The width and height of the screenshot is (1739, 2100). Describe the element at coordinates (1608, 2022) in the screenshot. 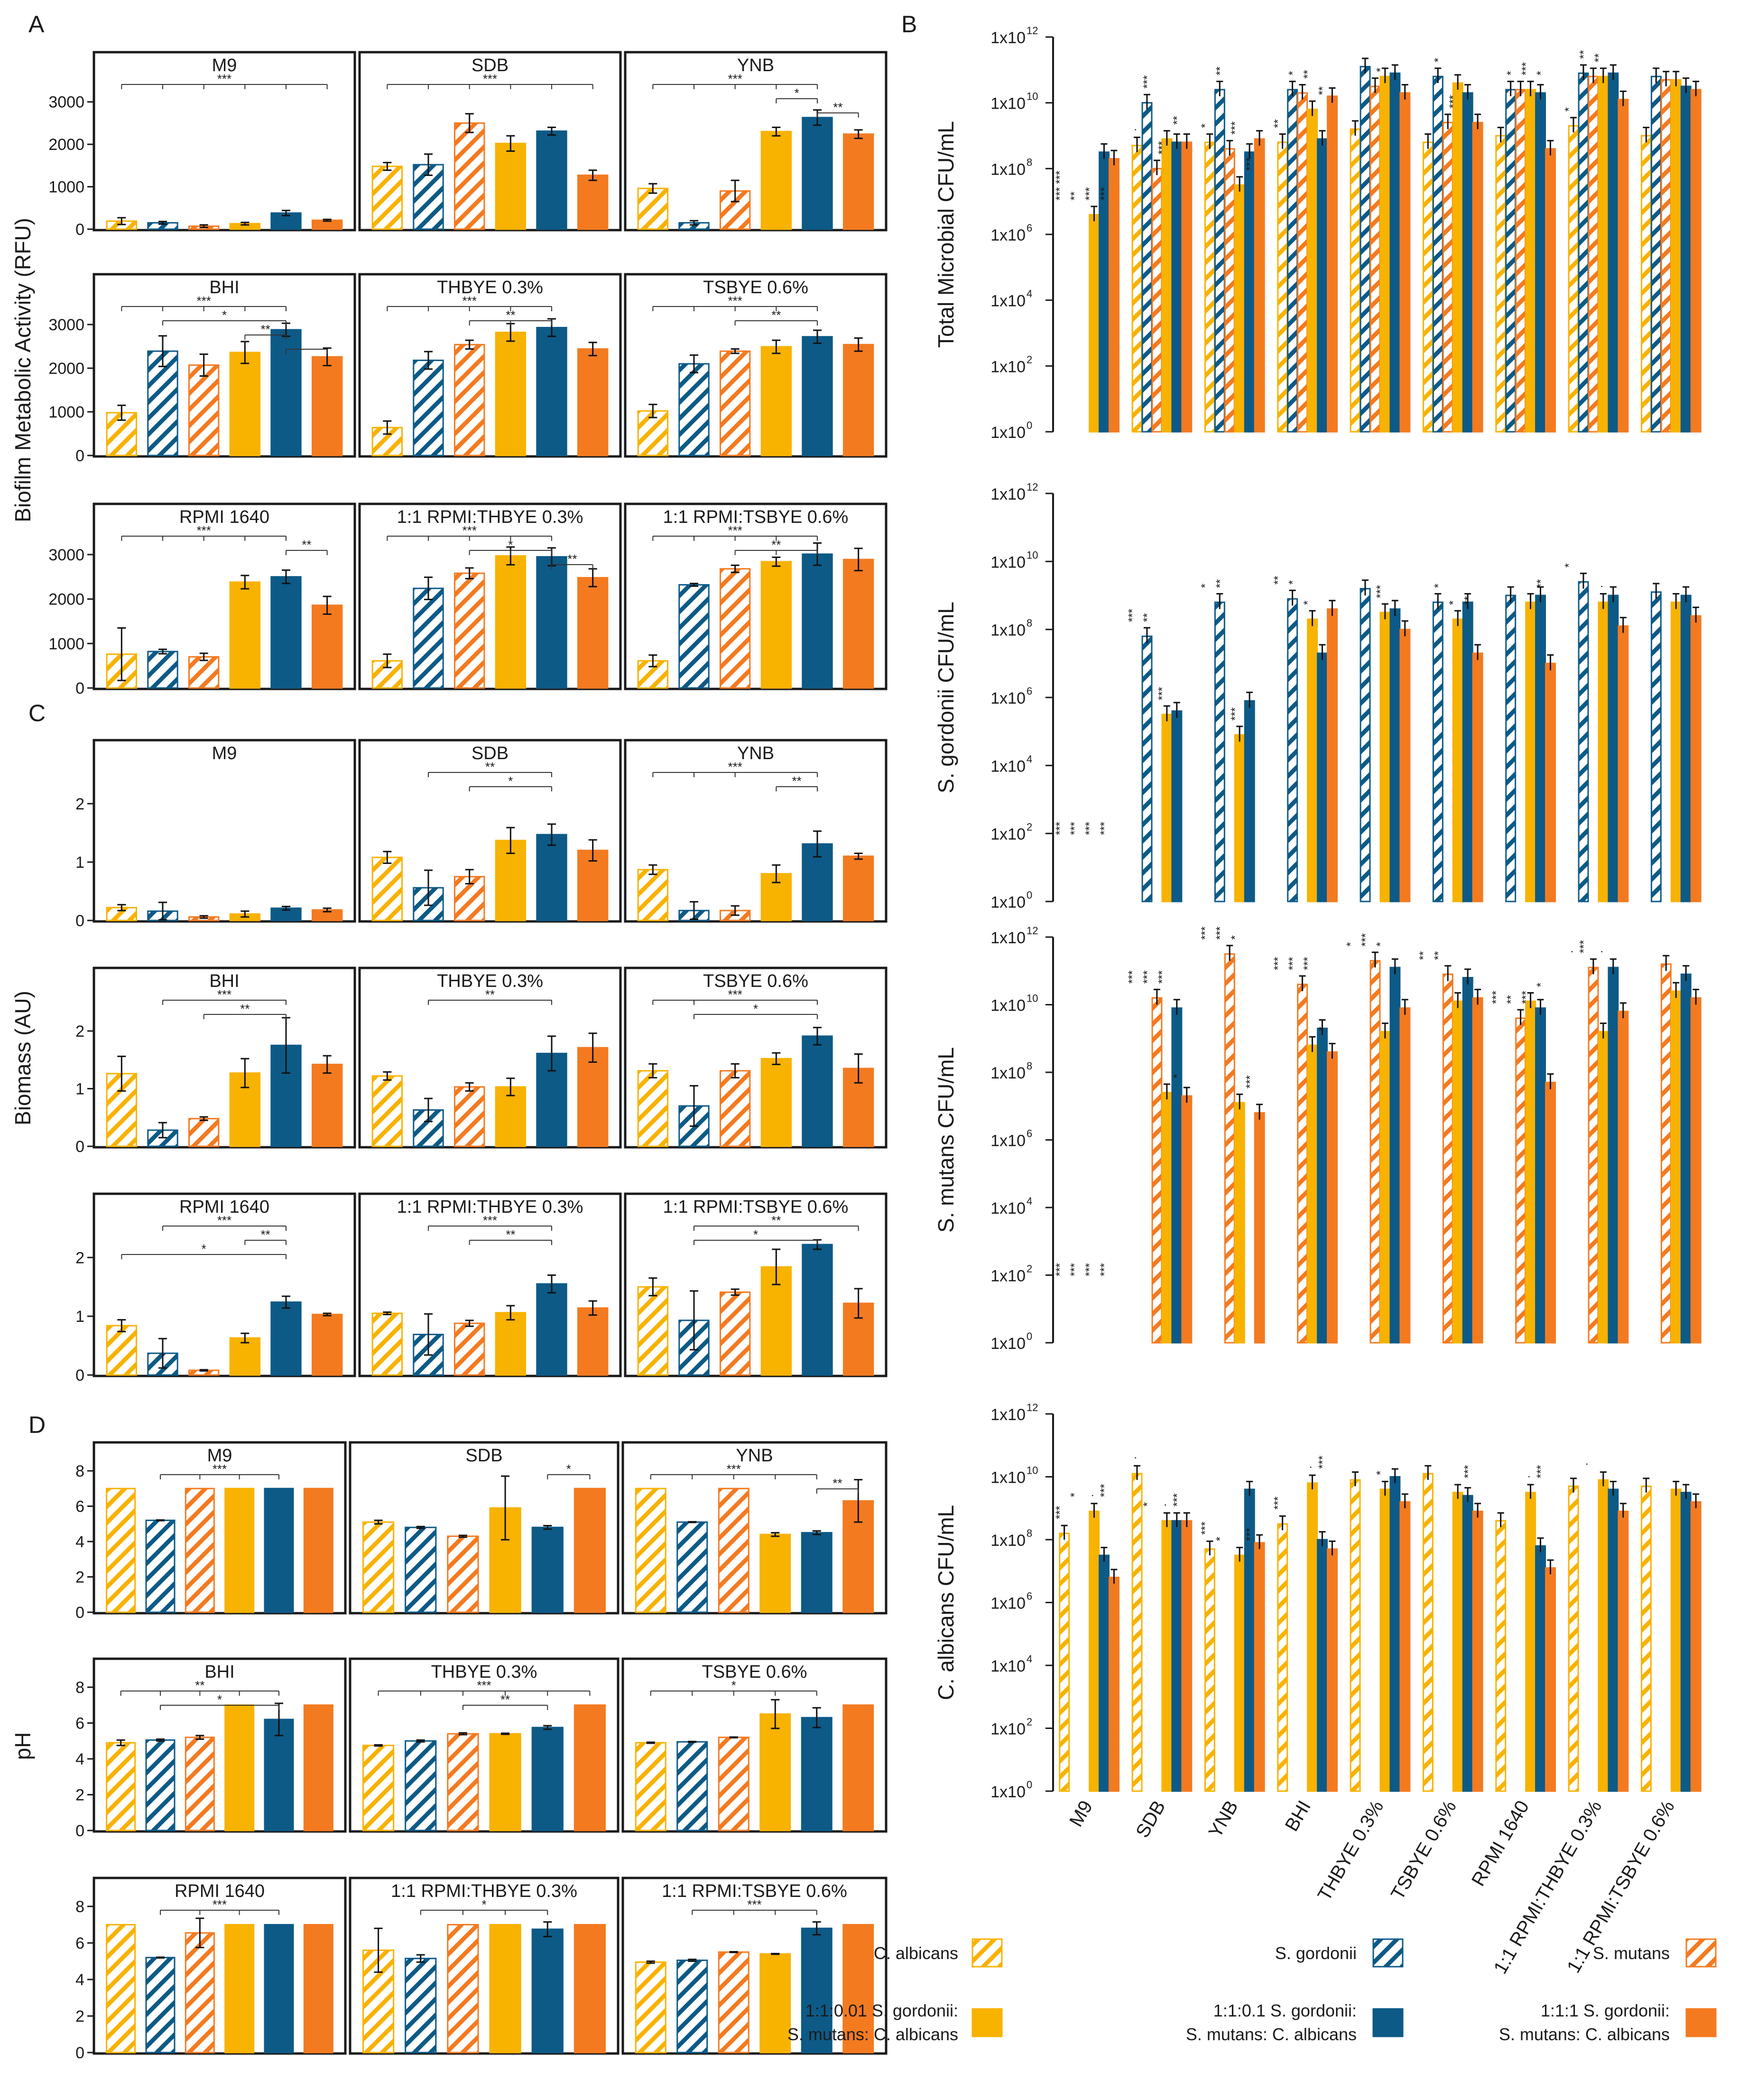

I see `legend-item: 1:1:1 S. gordonii: S. mutans: C. albicans` at that location.